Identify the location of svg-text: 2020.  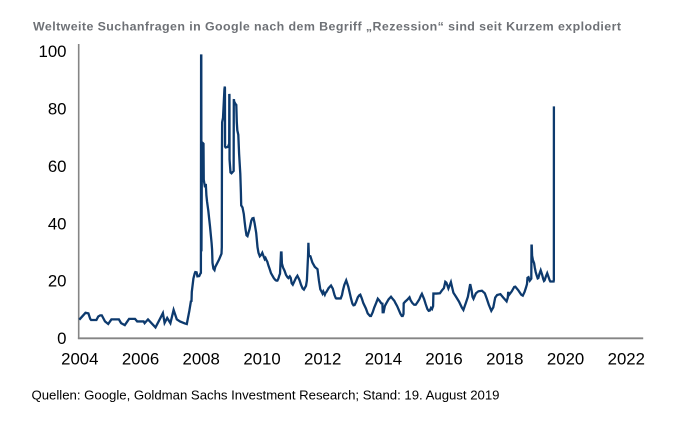
(565, 359).